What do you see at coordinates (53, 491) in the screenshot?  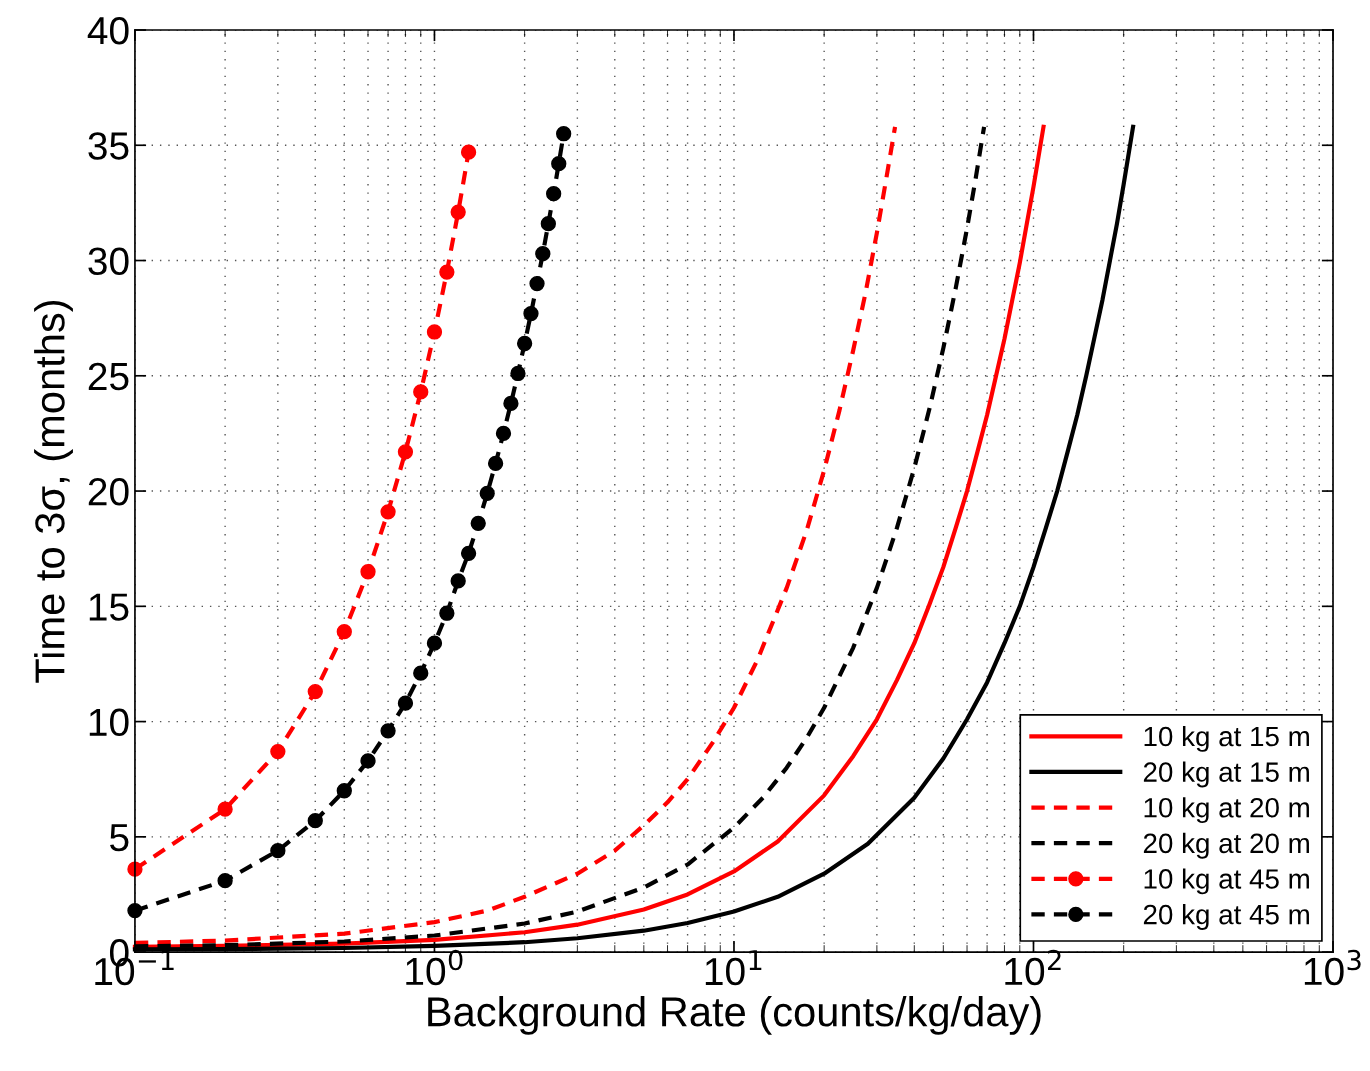 I see `y-axis-title: Time to 3σ, (months)` at bounding box center [53, 491].